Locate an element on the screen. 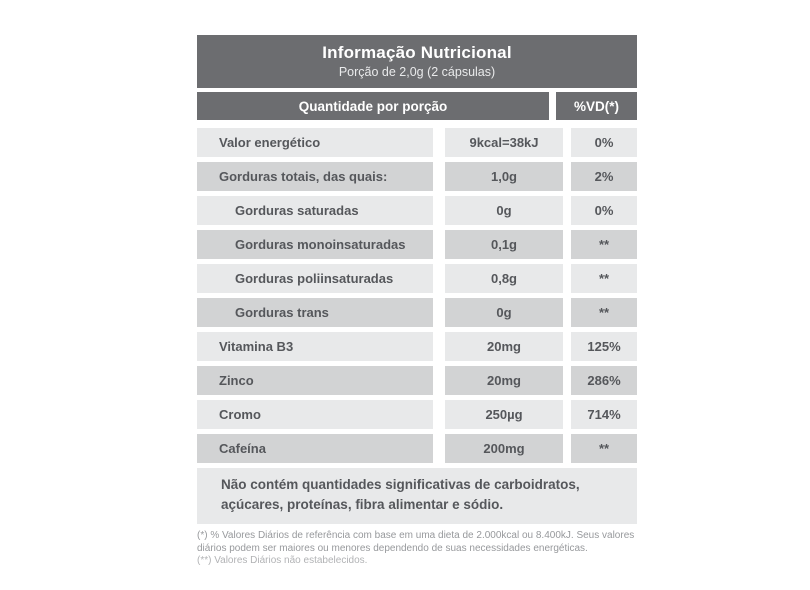 This screenshot has height=590, width=810. serving-size: Porção de 2,0g (2 cápsulas) is located at coordinates (417, 72).